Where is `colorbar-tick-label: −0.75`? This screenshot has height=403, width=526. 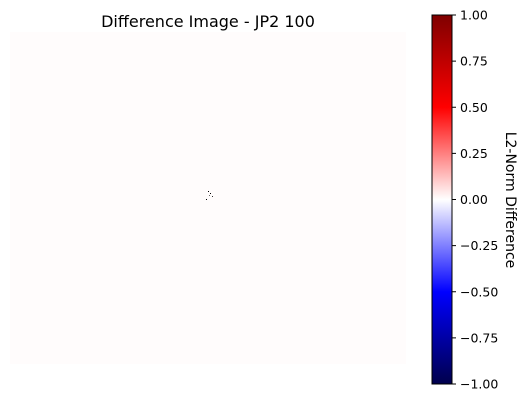 colorbar-tick-label: −0.75 is located at coordinates (479, 337).